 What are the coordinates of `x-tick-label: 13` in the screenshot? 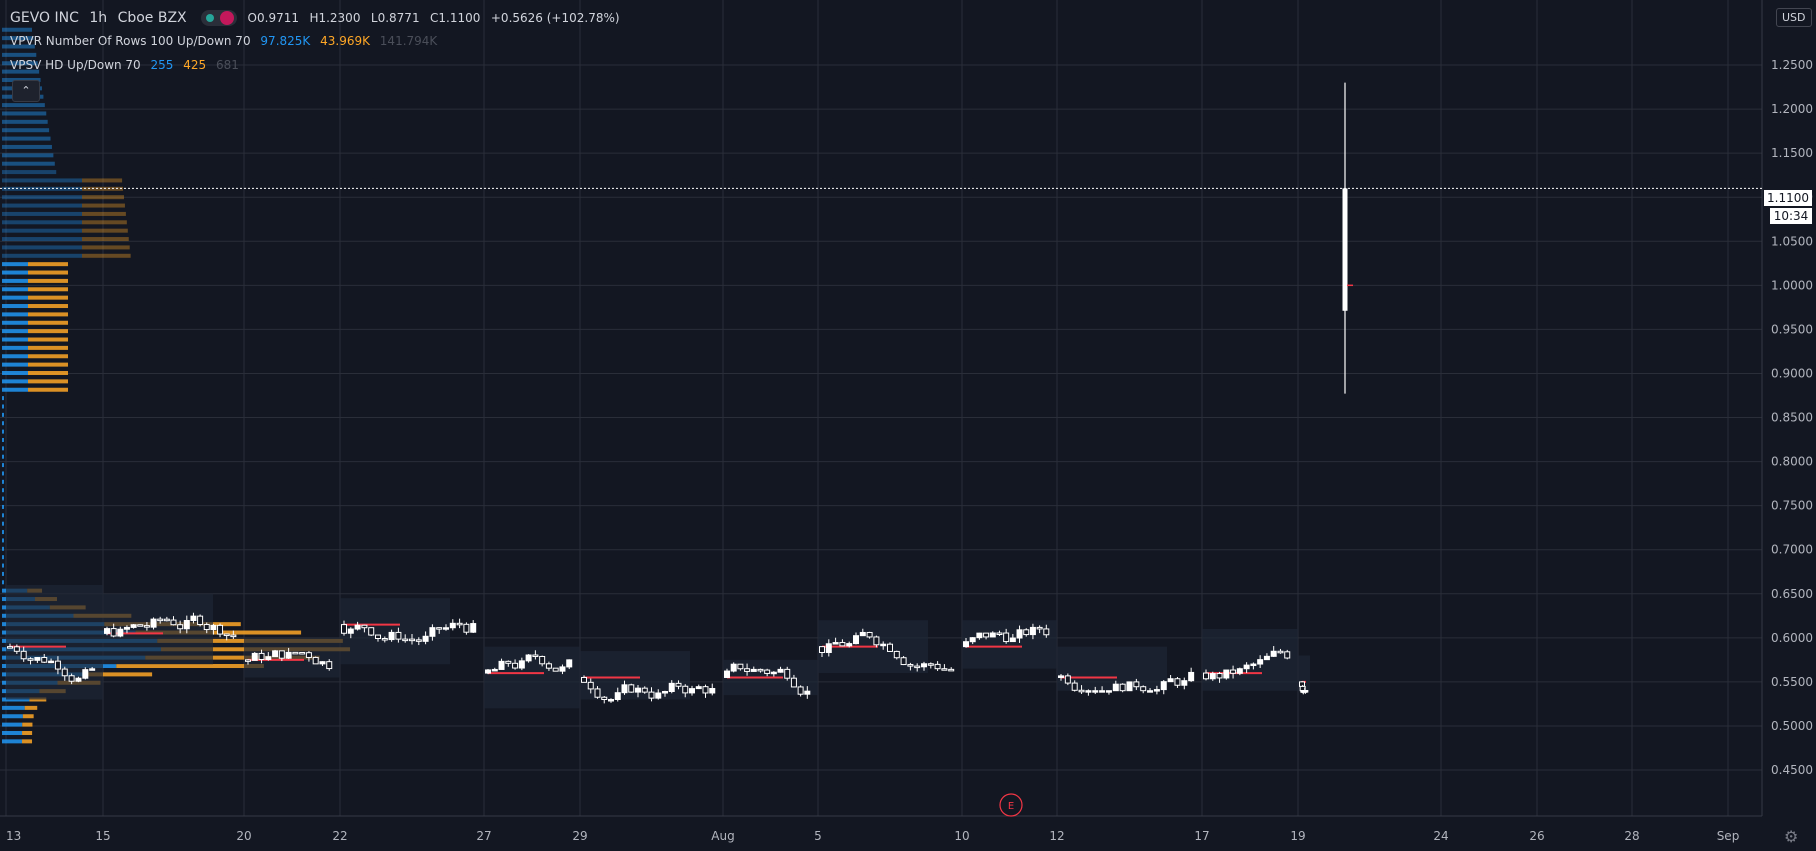 It's located at (13, 836).